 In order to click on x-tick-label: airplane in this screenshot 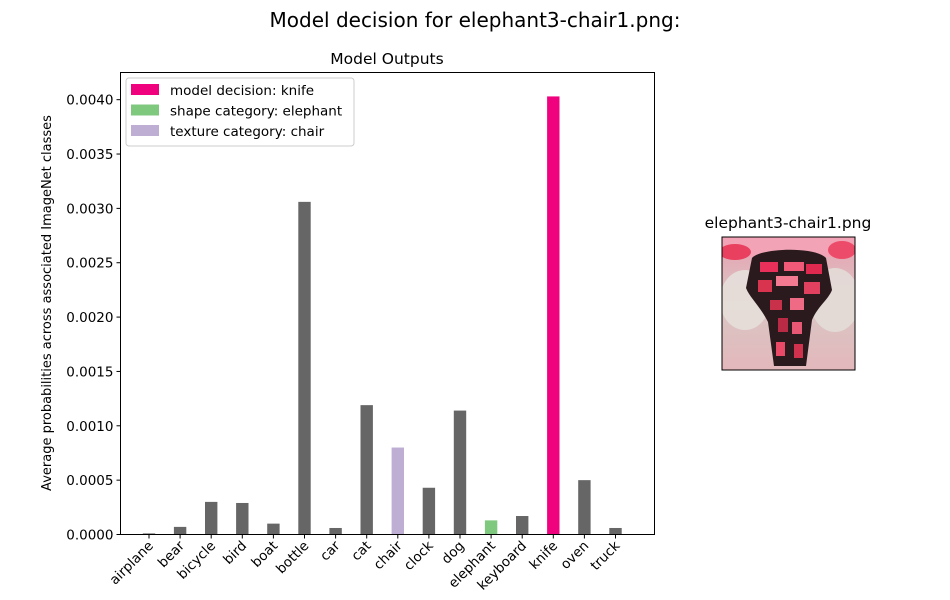, I will do `click(132, 563)`.